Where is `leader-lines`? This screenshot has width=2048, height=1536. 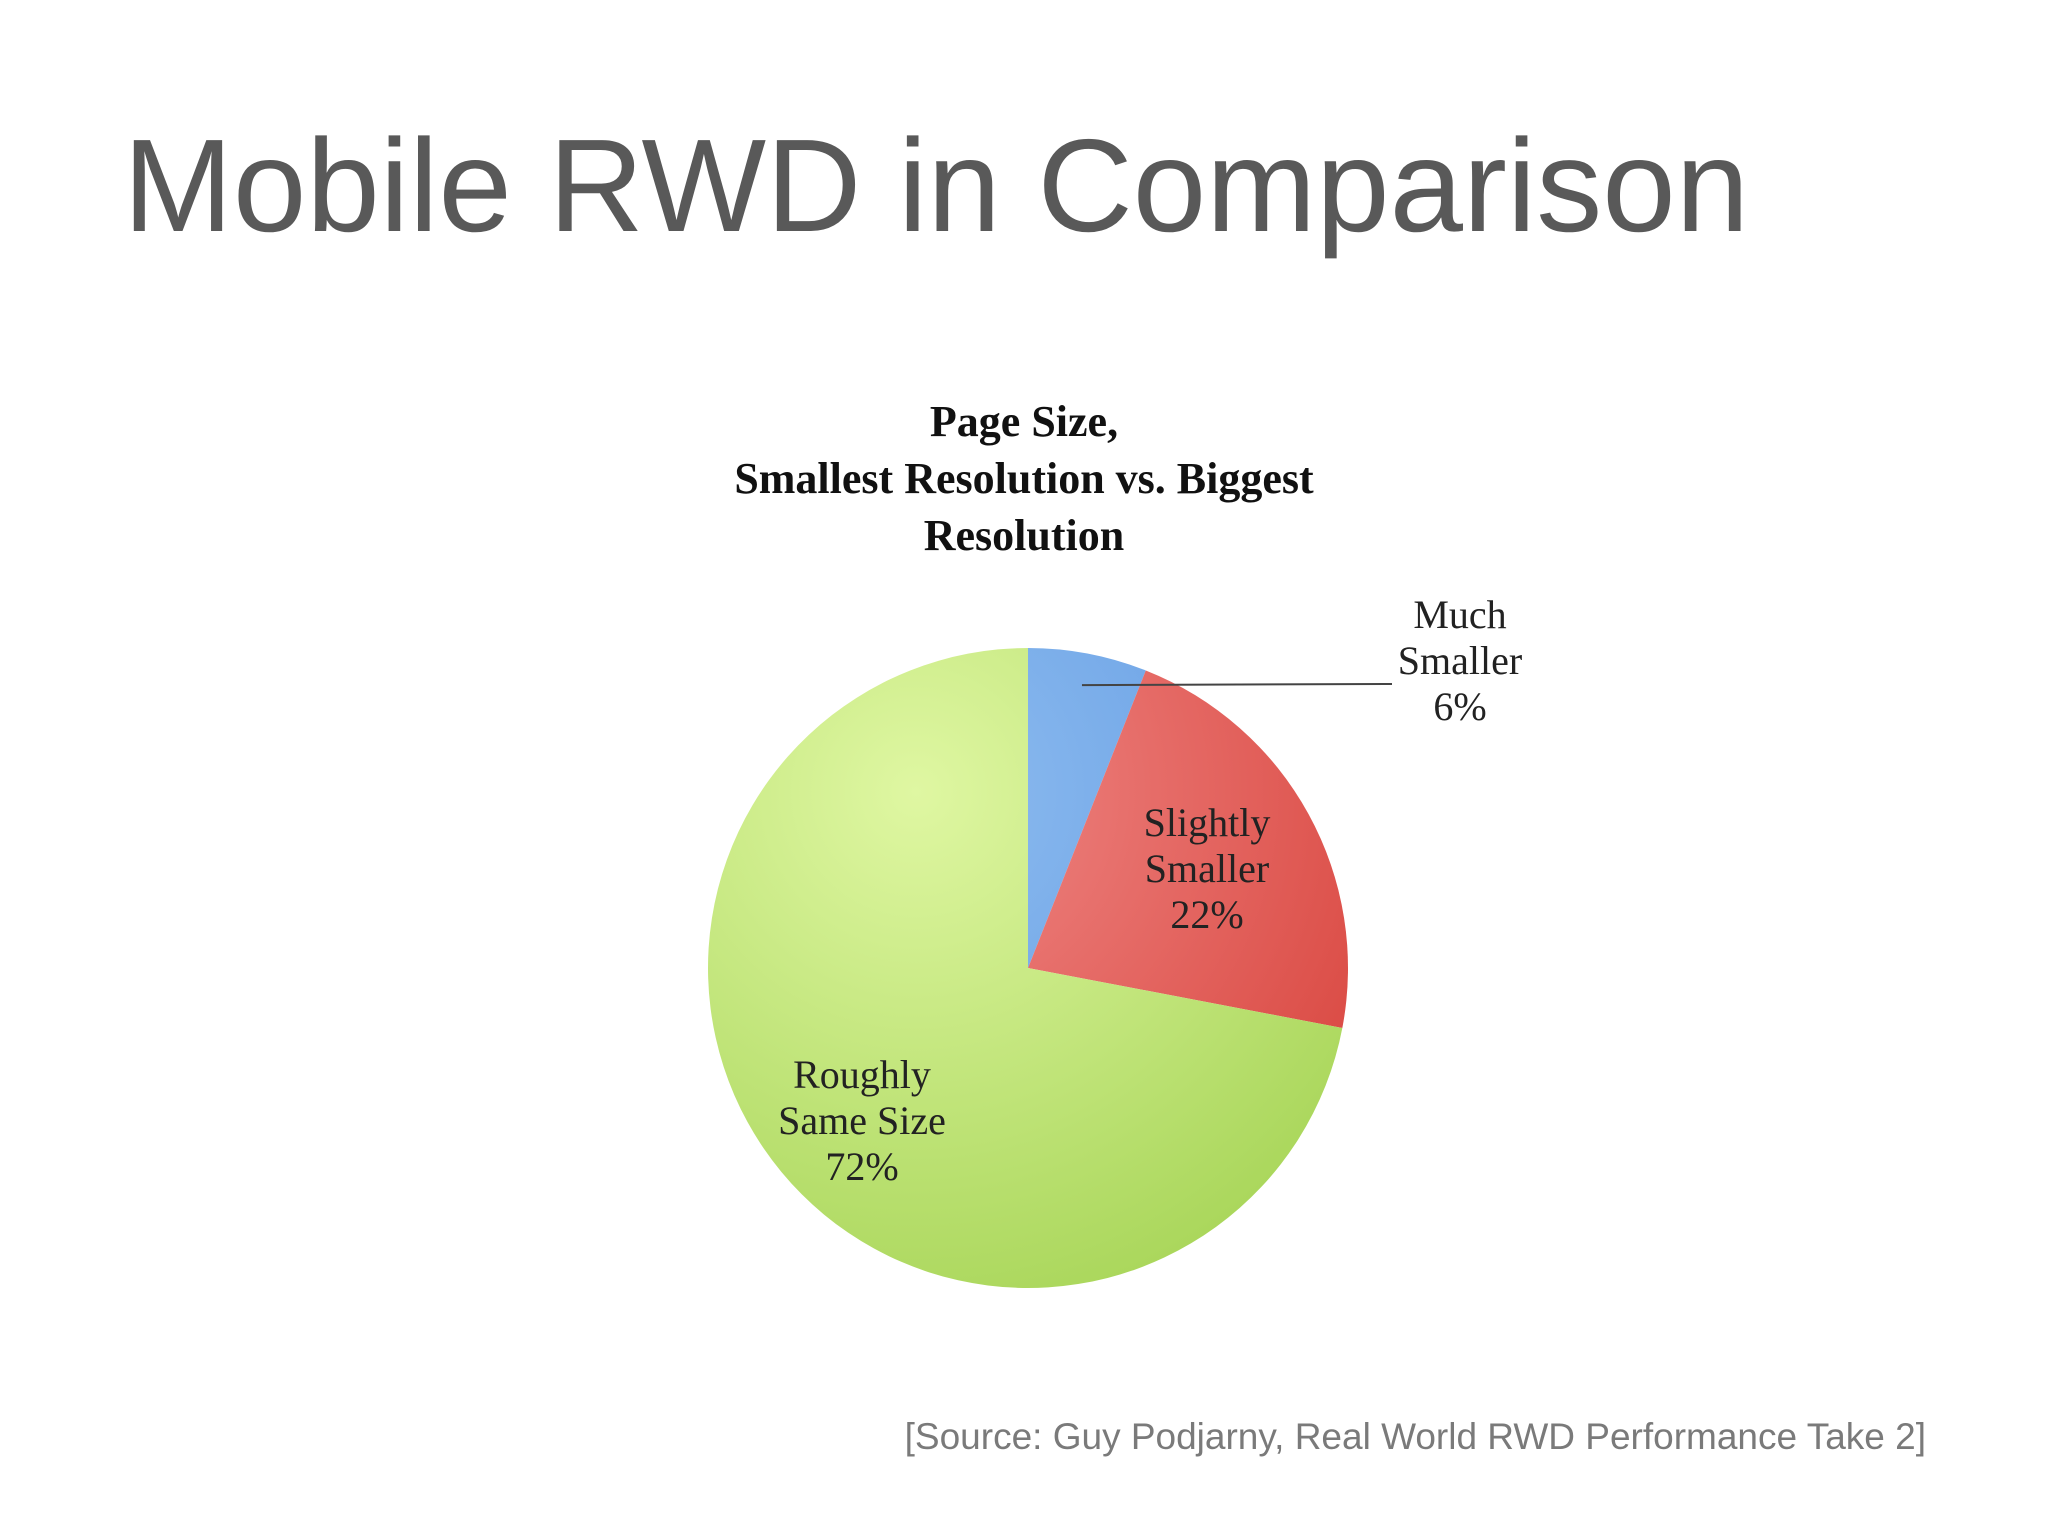
leader-lines is located at coordinates (1236, 685).